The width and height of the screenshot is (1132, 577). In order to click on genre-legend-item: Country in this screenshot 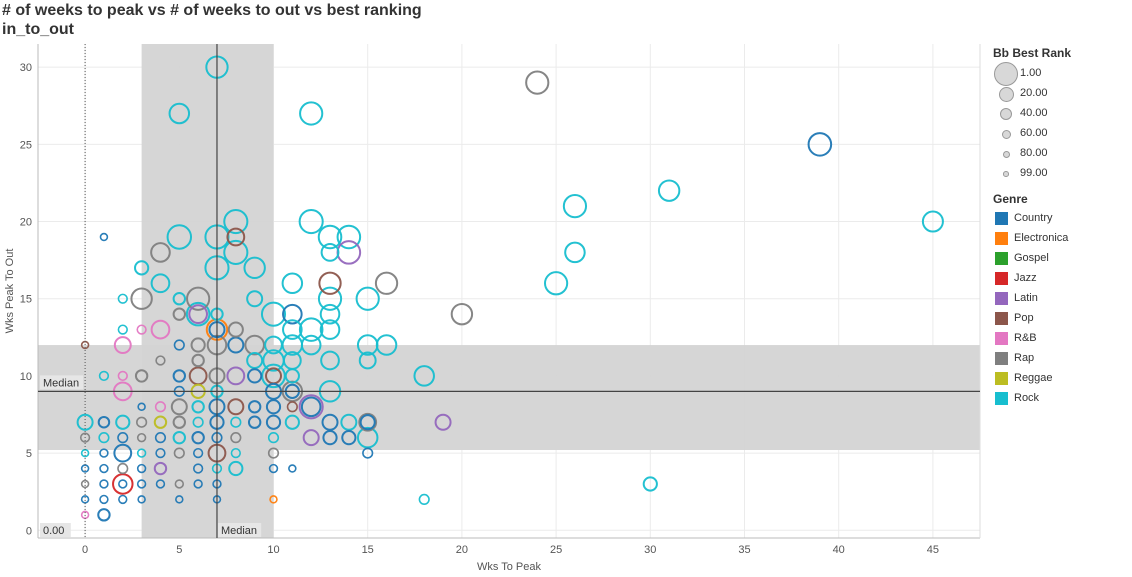, I will do `click(1023, 220)`.